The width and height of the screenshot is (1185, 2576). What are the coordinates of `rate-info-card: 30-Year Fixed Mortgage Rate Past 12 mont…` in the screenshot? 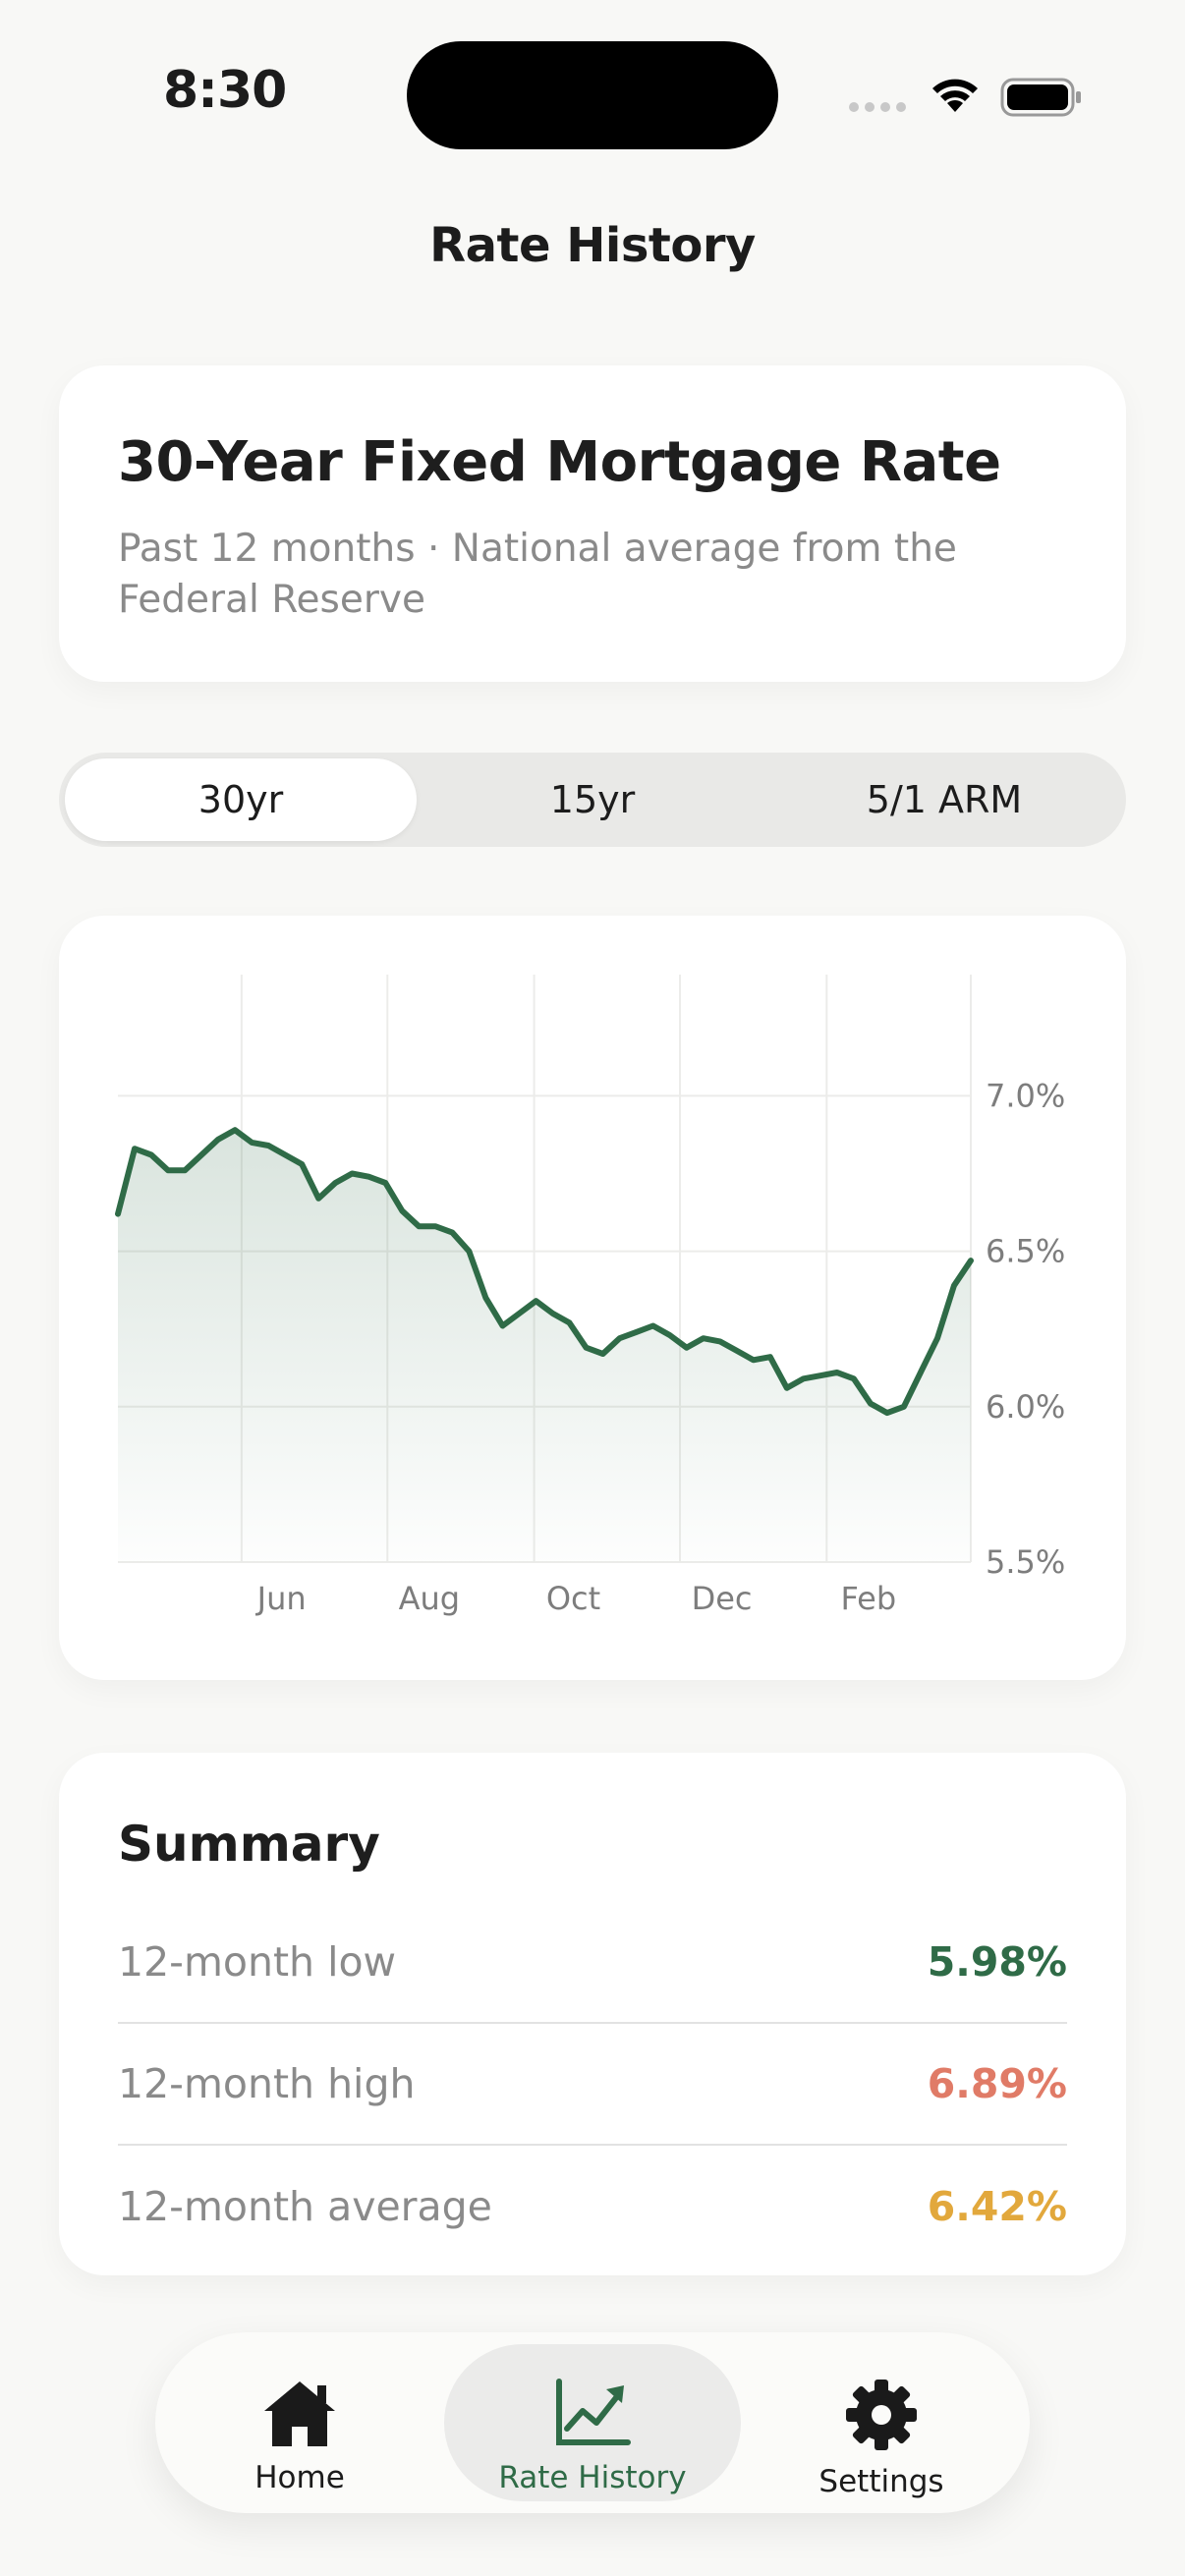 It's located at (592, 523).